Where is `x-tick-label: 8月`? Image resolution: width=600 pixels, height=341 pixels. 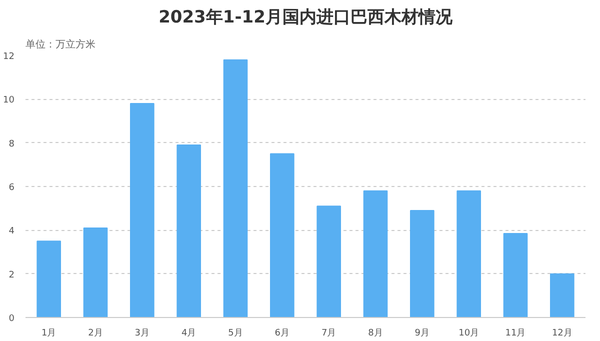 x-tick-label: 8月 is located at coordinates (375, 333).